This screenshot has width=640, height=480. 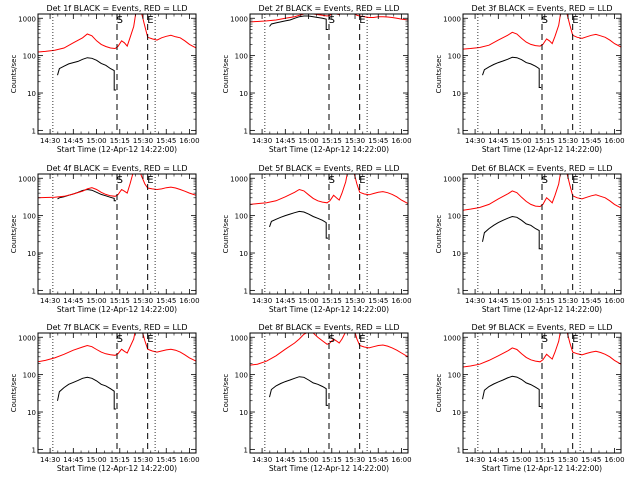 What do you see at coordinates (328, 168) in the screenshot?
I see `panel-title: Det 5f BLACK = Events, RED = LLD` at bounding box center [328, 168].